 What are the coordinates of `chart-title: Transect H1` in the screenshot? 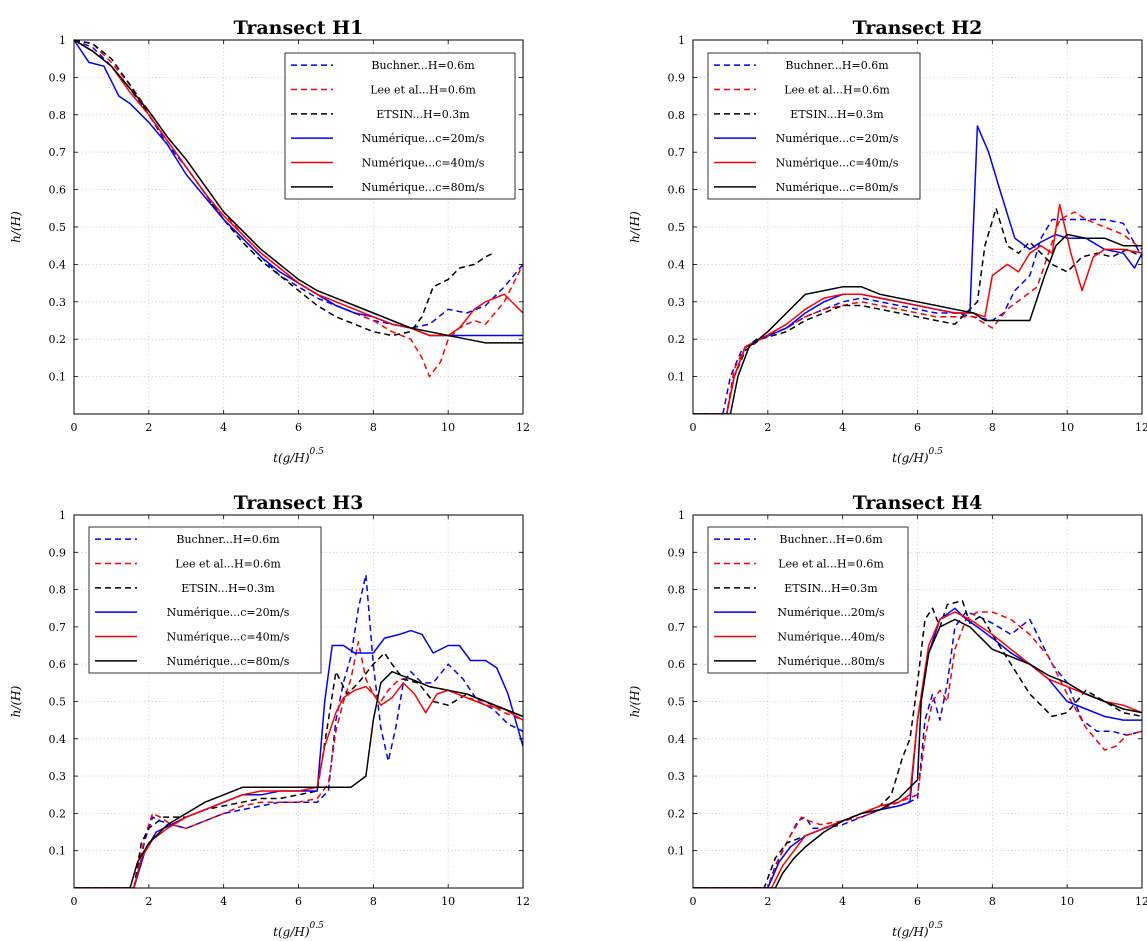 It's located at (299, 28).